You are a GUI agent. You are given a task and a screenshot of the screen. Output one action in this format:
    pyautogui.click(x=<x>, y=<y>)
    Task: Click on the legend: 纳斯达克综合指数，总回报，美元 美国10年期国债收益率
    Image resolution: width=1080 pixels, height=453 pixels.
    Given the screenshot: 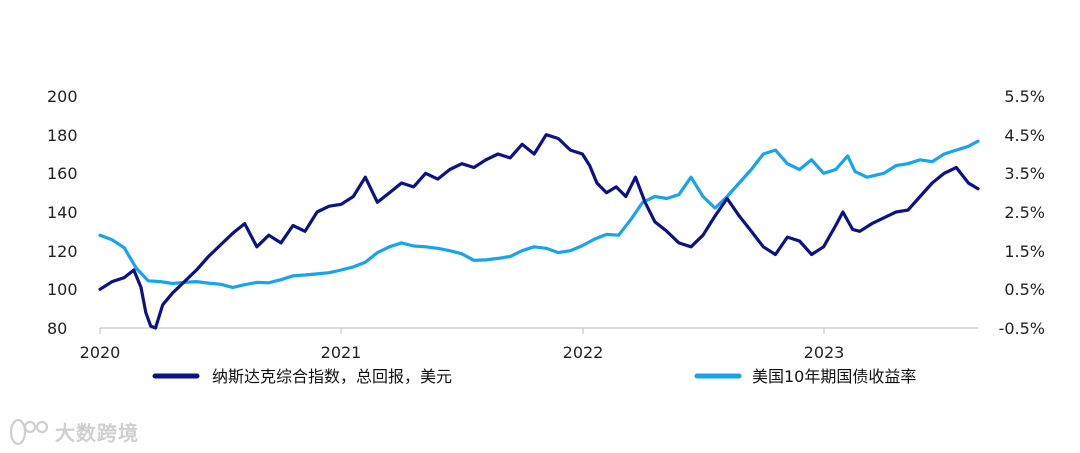 What is the action you would take?
    pyautogui.click(x=534, y=376)
    